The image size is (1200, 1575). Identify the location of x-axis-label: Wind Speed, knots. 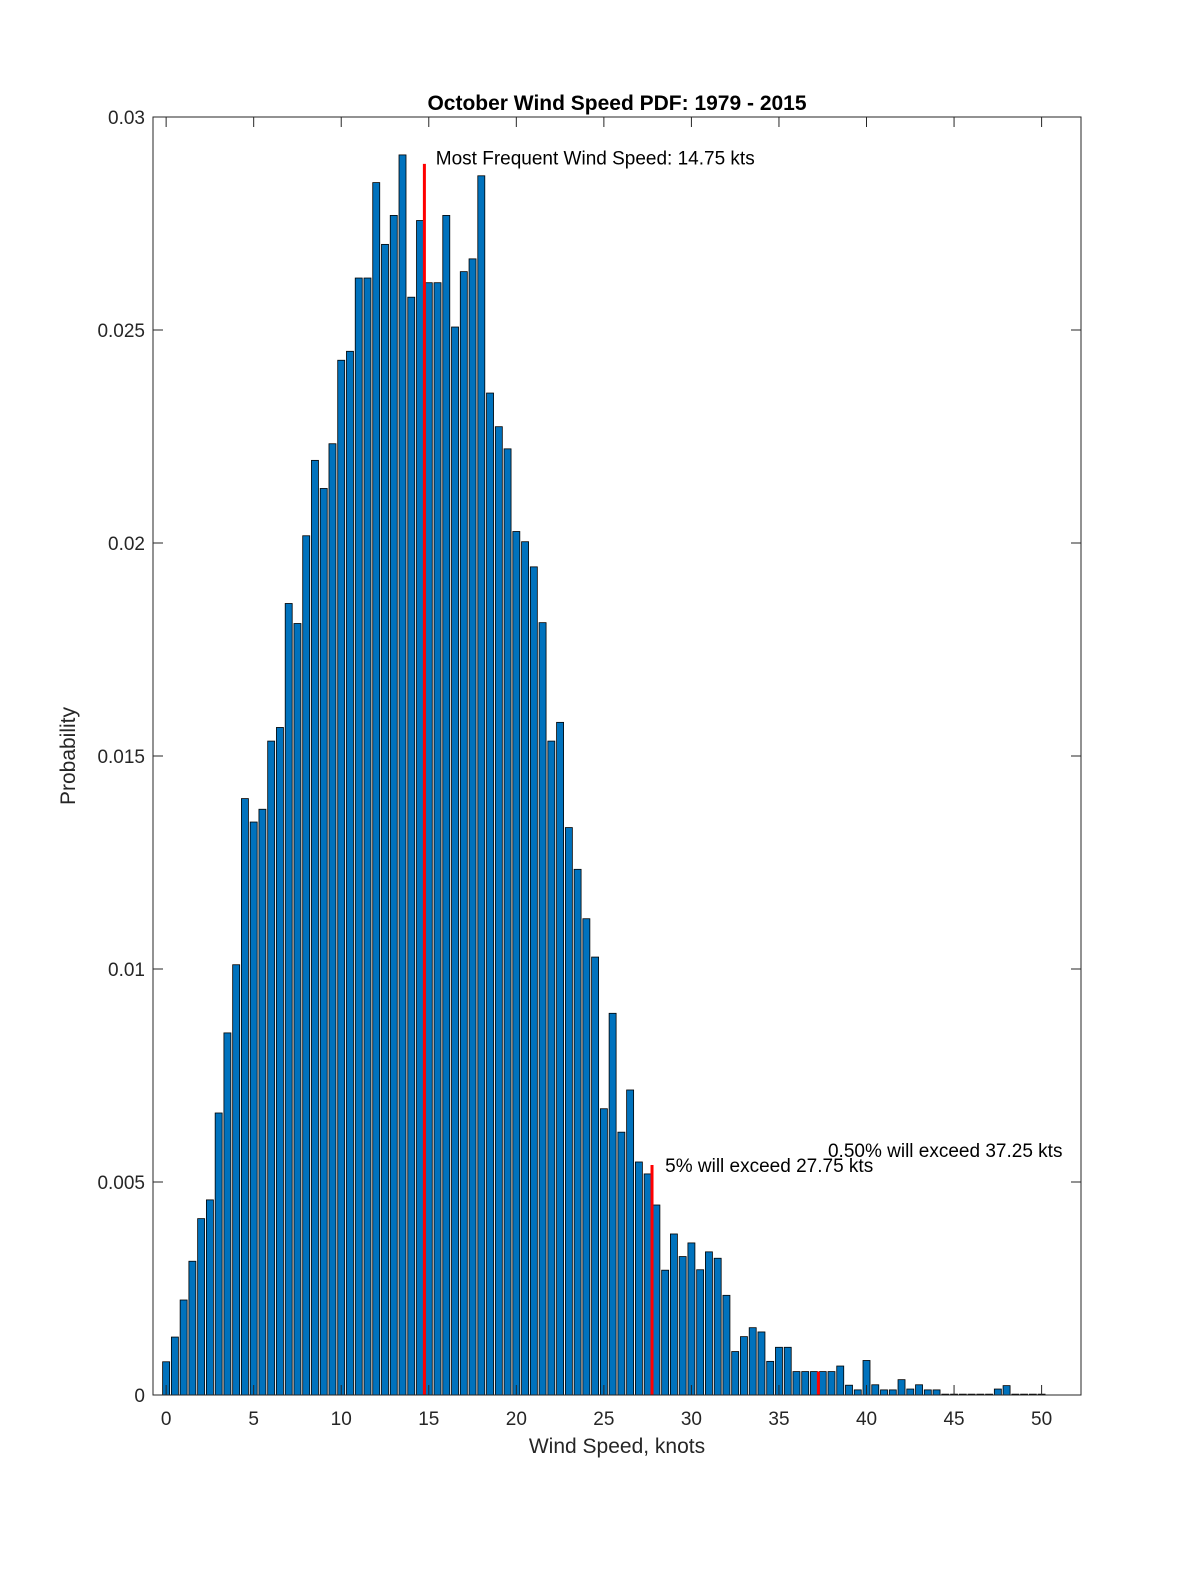
(617, 1446).